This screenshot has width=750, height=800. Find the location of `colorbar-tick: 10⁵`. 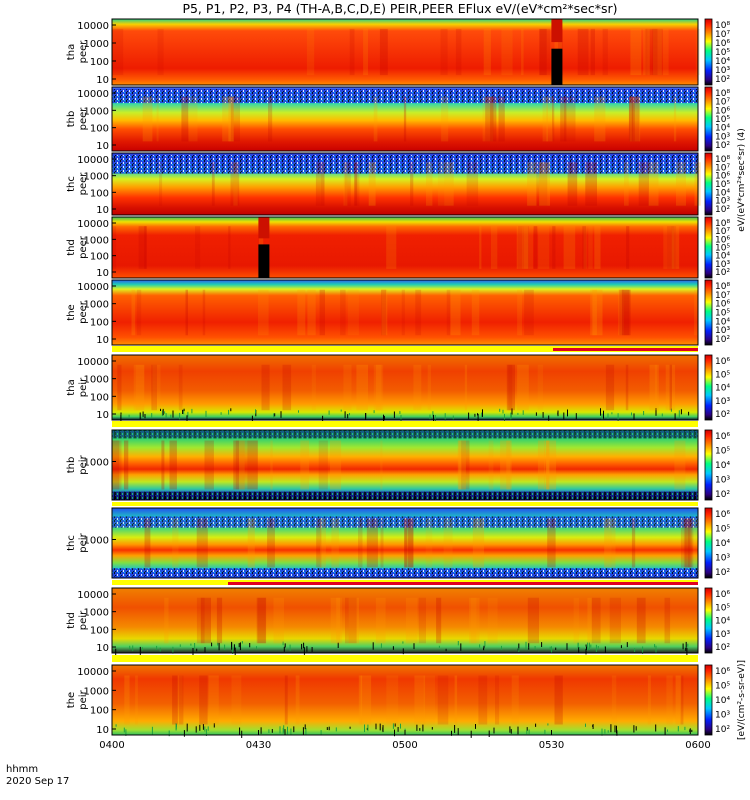

colorbar-tick: 10⁵ is located at coordinates (722, 375).